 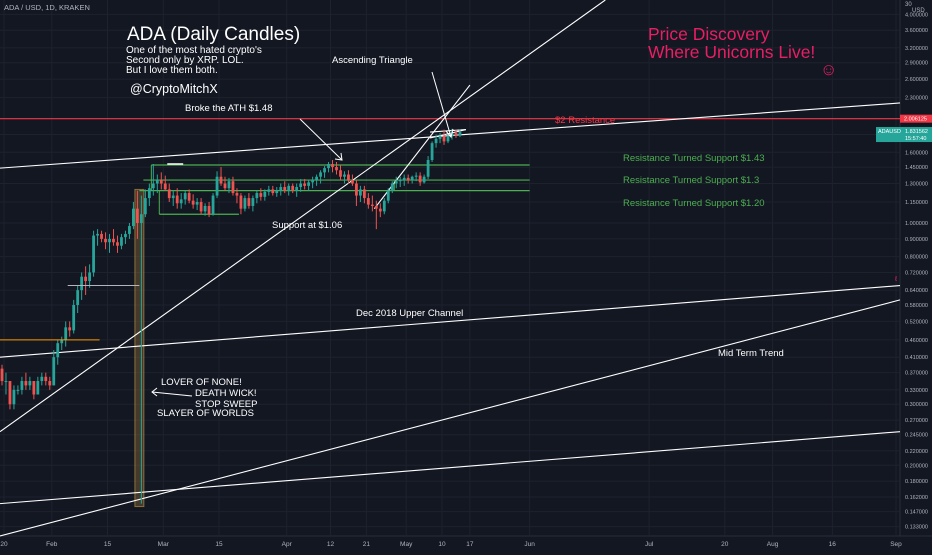 What do you see at coordinates (154, 392) in the screenshot?
I see `death-wick-arrowhead` at bounding box center [154, 392].